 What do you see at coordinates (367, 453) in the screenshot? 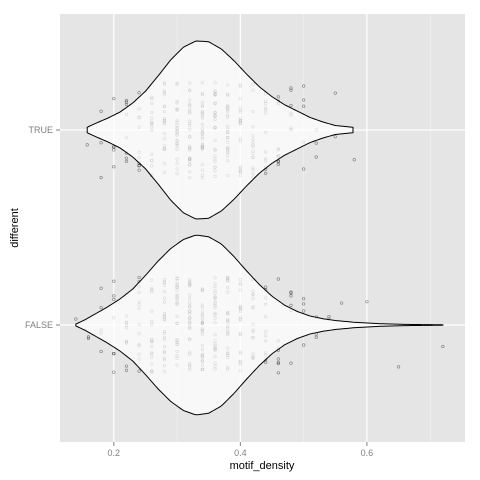
I see `x-tick-label: 0.6` at bounding box center [367, 453].